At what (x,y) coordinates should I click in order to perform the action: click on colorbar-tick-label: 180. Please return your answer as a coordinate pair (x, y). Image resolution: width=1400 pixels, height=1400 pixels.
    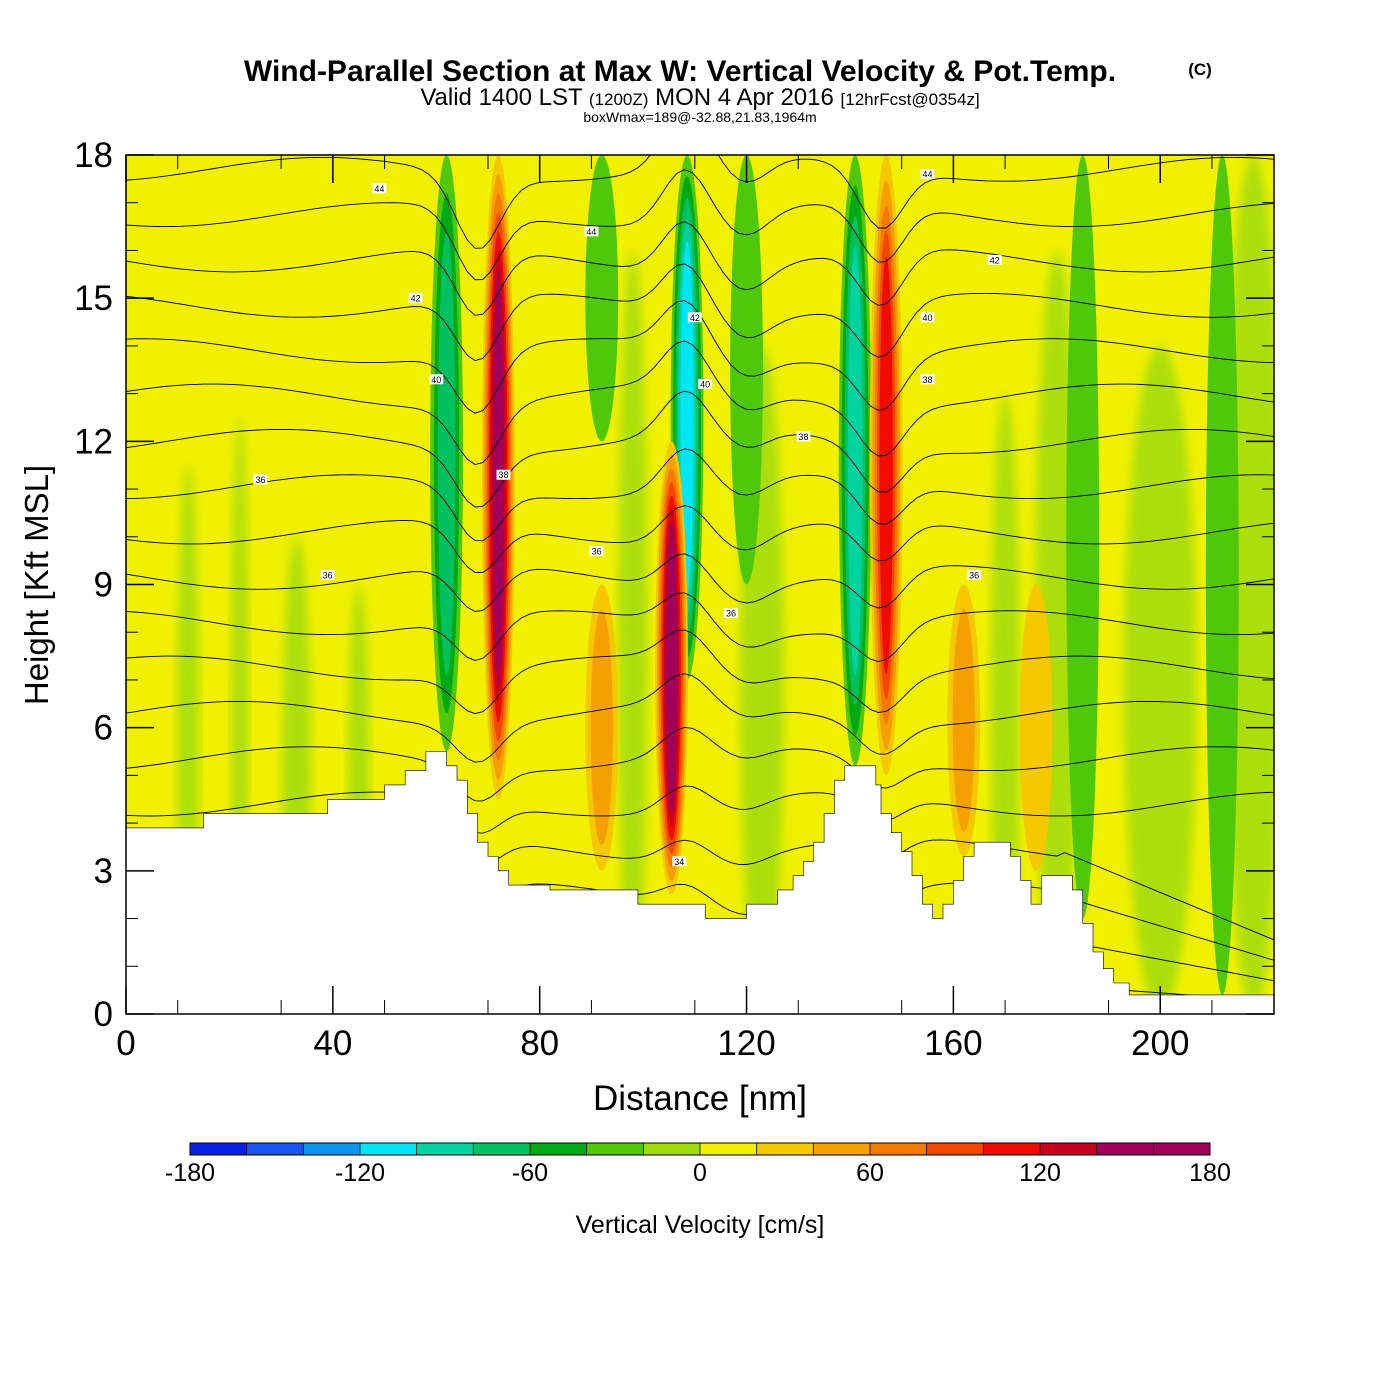
    Looking at the image, I should click on (1210, 1173).